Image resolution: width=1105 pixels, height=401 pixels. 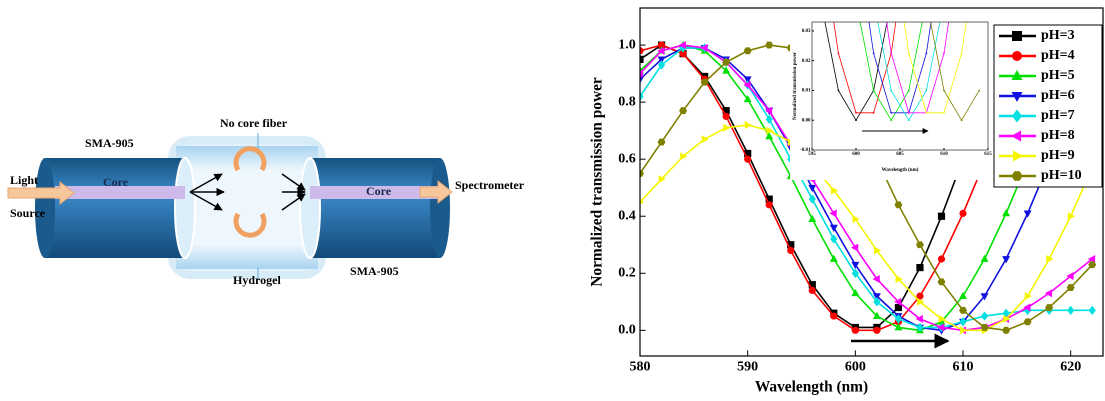 I want to click on y-tick-label: 0.8, so click(x=627, y=101).